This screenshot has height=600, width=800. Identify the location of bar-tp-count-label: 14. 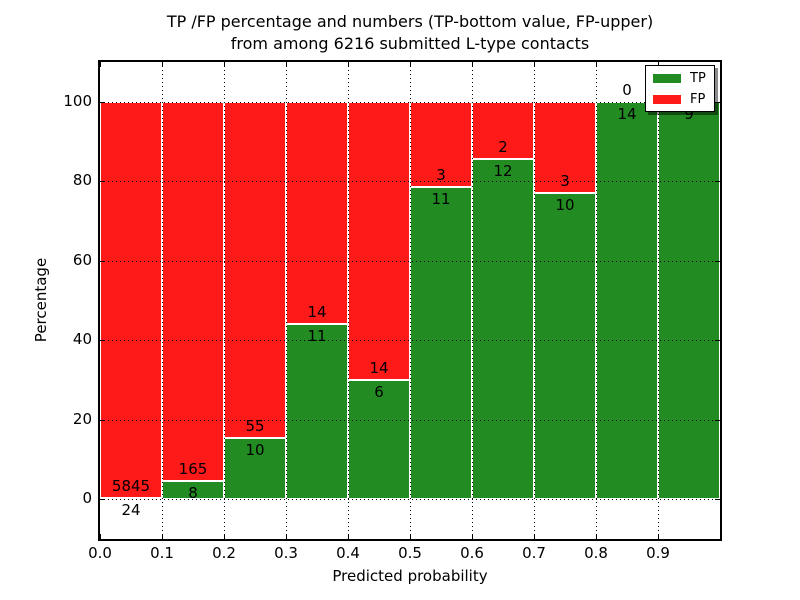
(627, 113).